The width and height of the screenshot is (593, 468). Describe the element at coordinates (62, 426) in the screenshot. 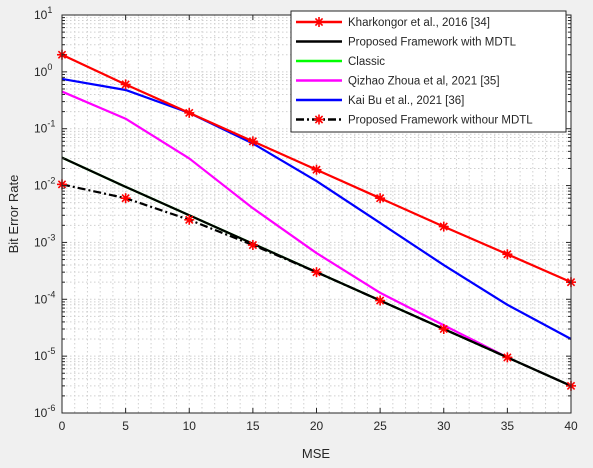

I see `x-tick-label: 0` at that location.